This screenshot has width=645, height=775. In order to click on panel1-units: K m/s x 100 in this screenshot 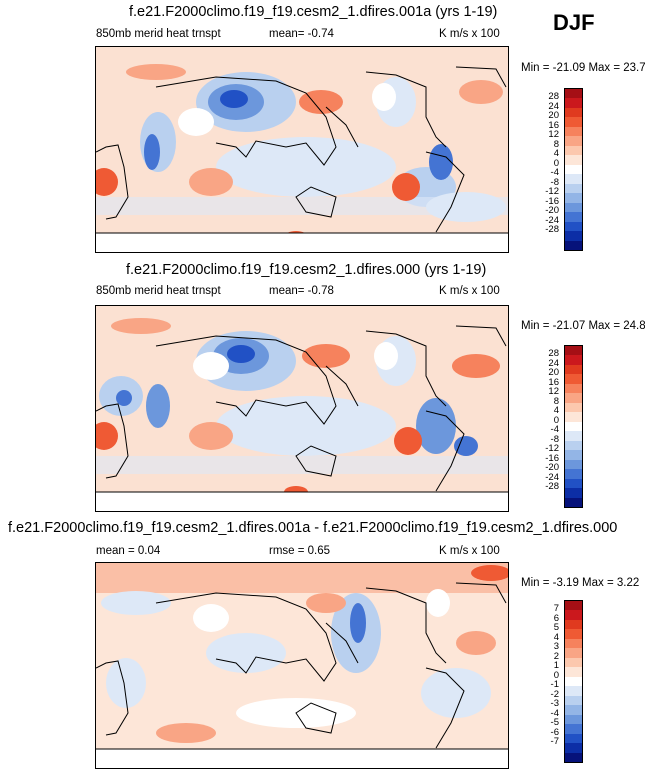, I will do `click(469, 34)`.